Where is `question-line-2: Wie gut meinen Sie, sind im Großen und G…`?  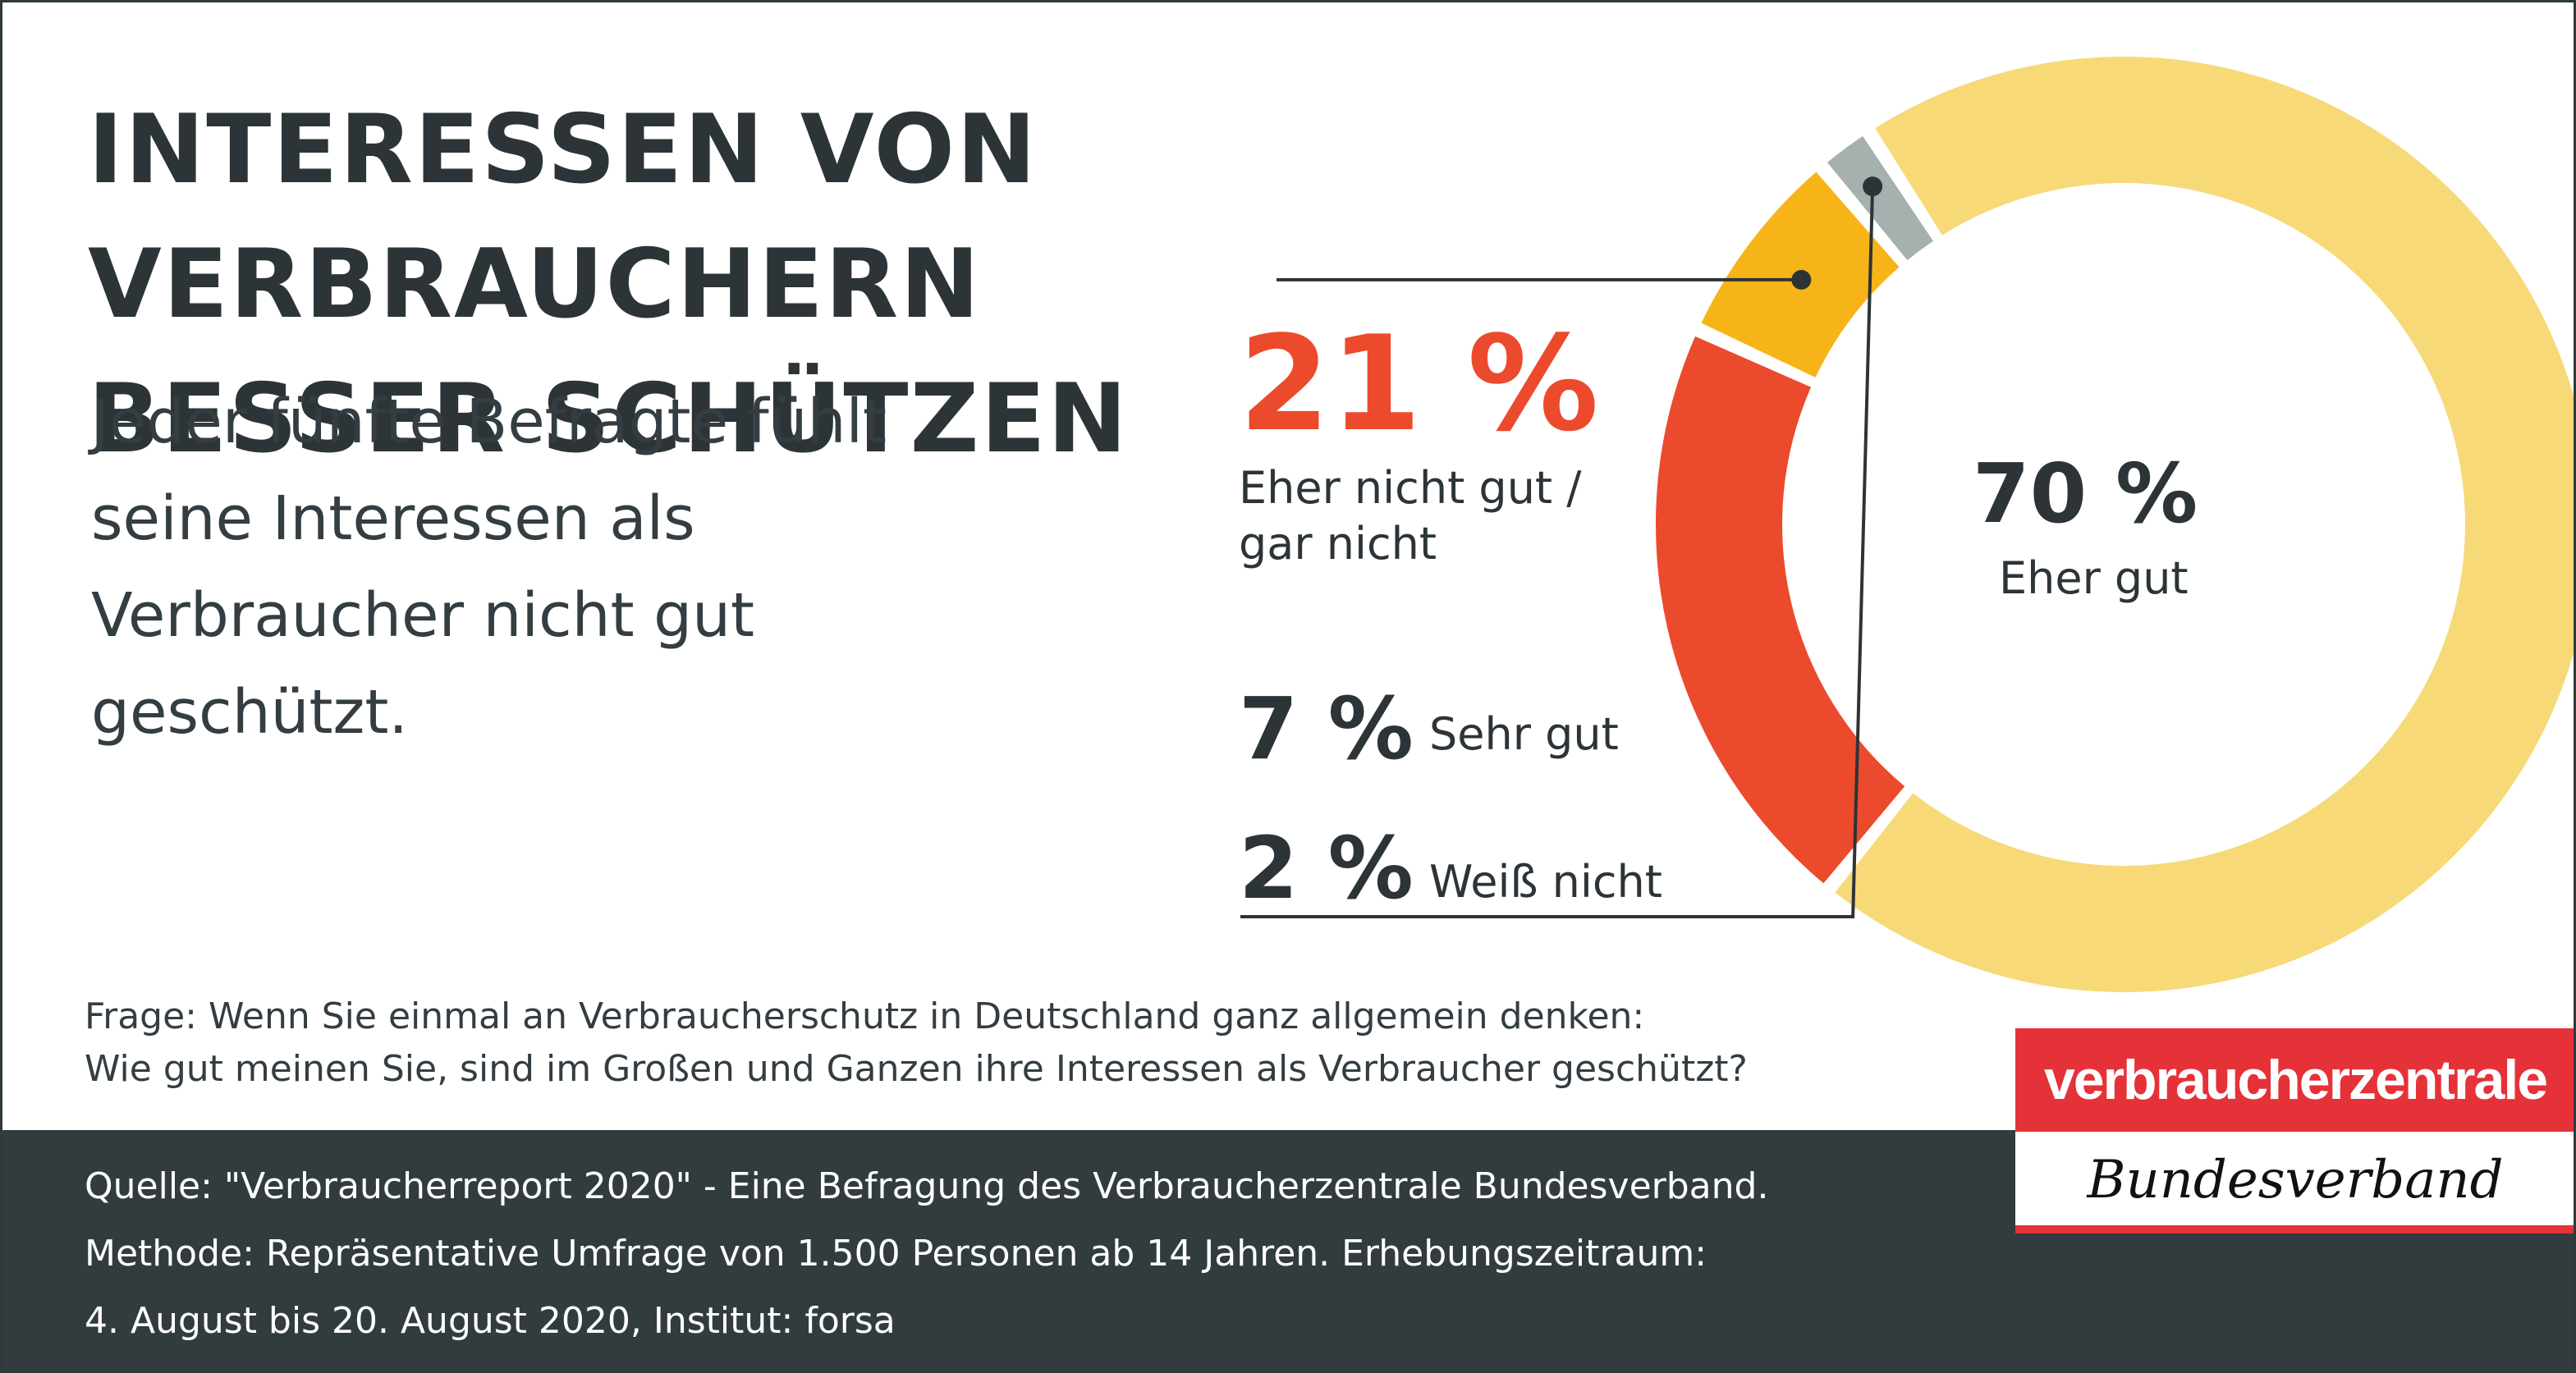 question-line-2: Wie gut meinen Sie, sind im Großen und G… is located at coordinates (917, 1069).